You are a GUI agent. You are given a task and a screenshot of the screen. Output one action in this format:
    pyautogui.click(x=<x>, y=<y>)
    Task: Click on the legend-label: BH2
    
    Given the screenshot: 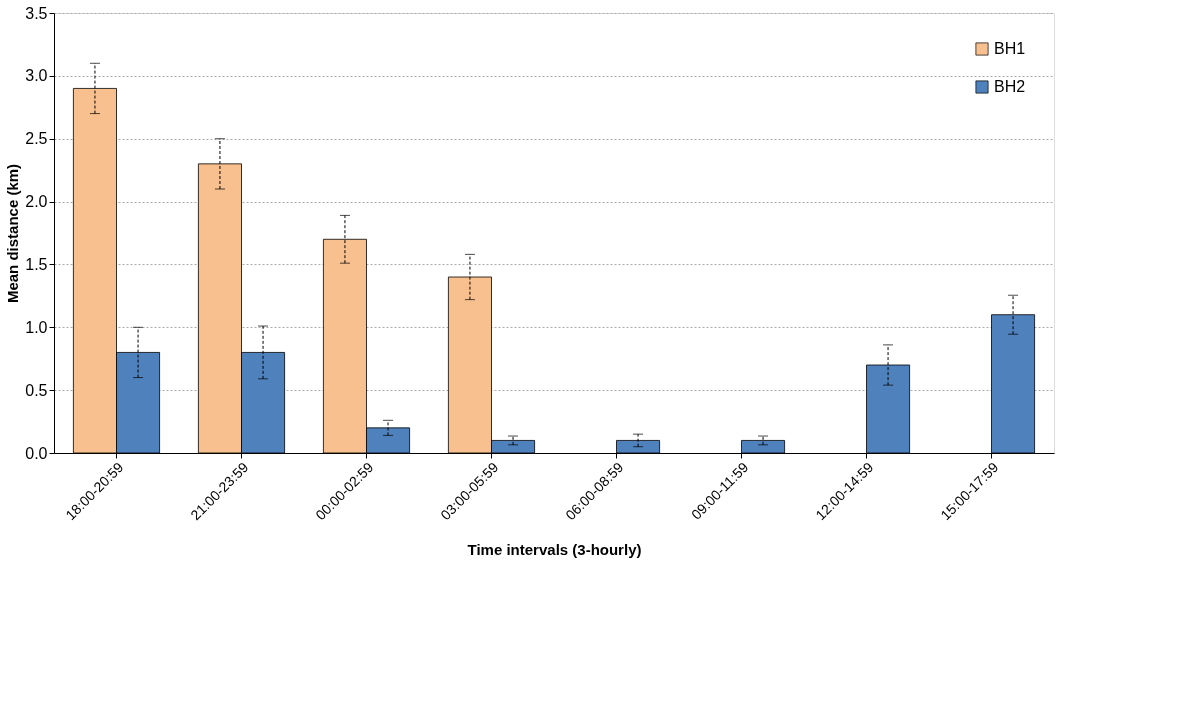 What is the action you would take?
    pyautogui.click(x=1010, y=86)
    